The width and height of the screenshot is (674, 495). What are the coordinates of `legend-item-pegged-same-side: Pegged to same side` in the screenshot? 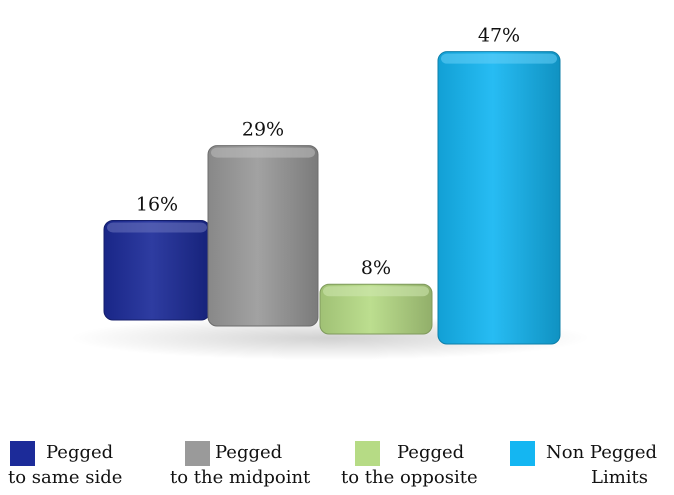 It's located at (79, 450).